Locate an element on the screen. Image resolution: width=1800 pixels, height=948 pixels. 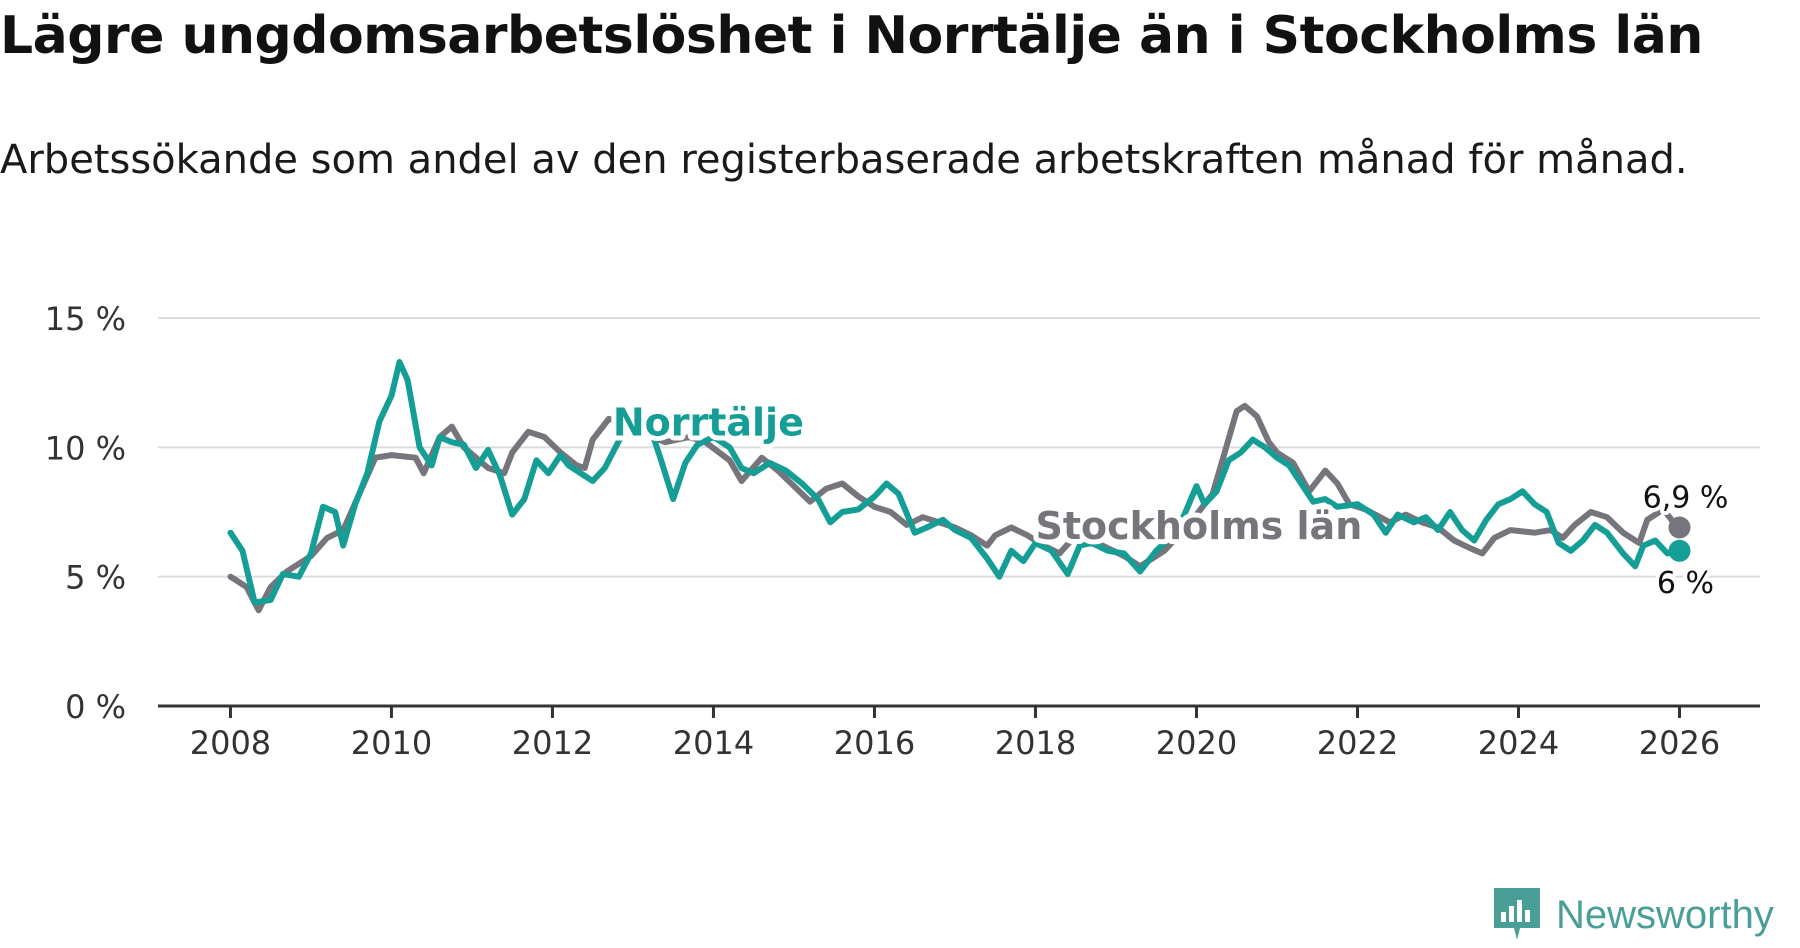
newsworthy-logo: Newsworthy is located at coordinates (1632, 915).